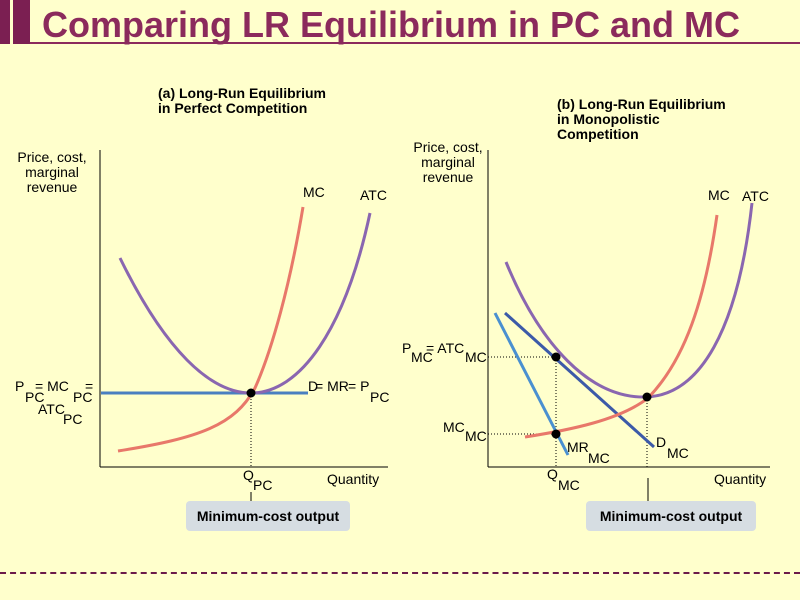 Image resolution: width=800 pixels, height=600 pixels. What do you see at coordinates (51, 409) in the screenshot?
I see `panel-a-price-atc: ATC` at bounding box center [51, 409].